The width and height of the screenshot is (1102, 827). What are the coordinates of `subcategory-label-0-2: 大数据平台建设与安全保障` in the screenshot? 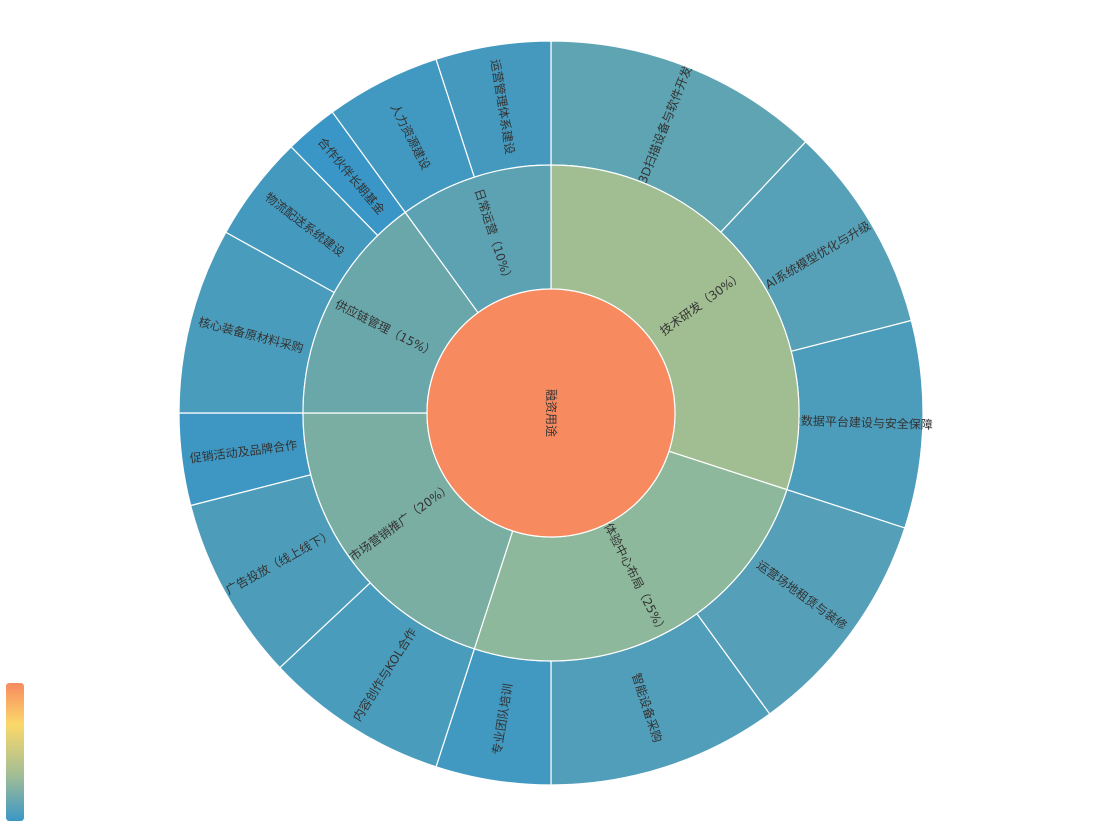 It's located at (861, 422).